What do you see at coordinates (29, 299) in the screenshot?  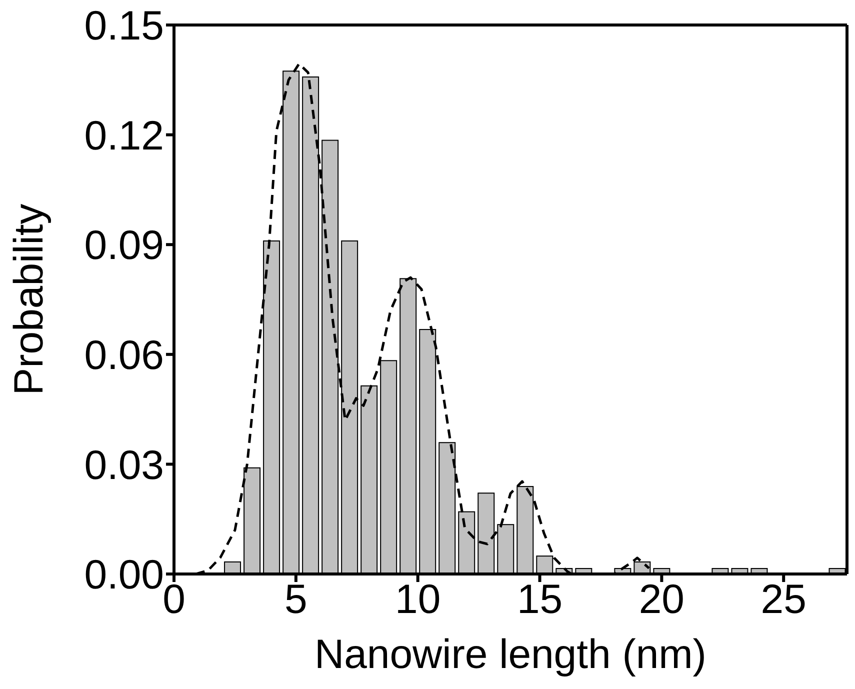 I see `y-axis-title: Probability` at bounding box center [29, 299].